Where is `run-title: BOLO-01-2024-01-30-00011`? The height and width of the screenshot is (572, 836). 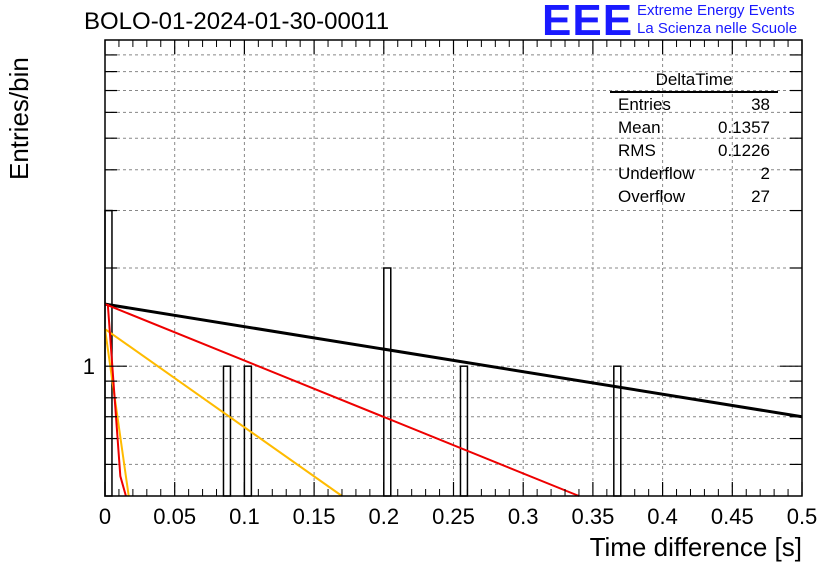 run-title: BOLO-01-2024-01-30-00011 is located at coordinates (237, 21).